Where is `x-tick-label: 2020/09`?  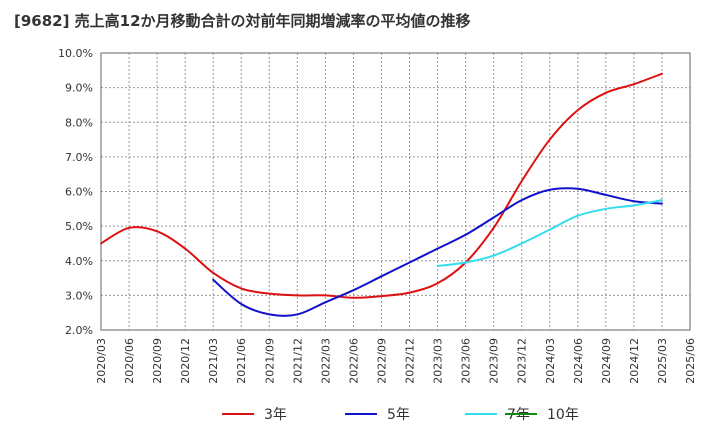
x-tick-label: 2020/09 is located at coordinates (157, 361).